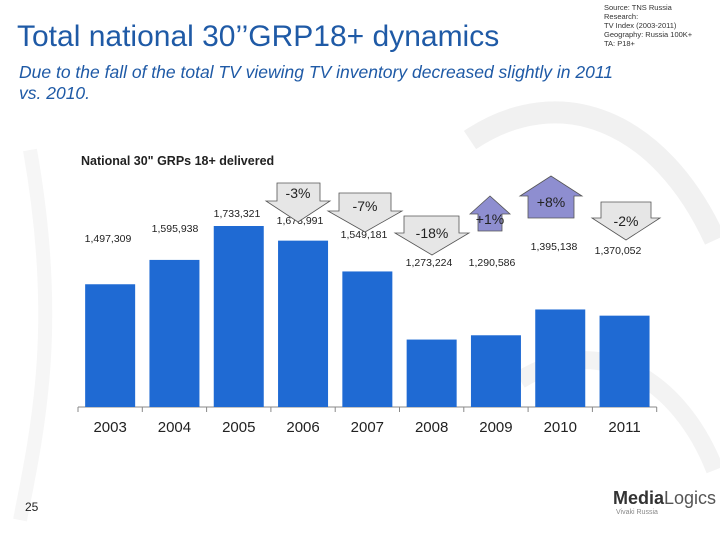 The image size is (720, 540). I want to click on value-label-2004: 1,595,938, so click(175, 229).